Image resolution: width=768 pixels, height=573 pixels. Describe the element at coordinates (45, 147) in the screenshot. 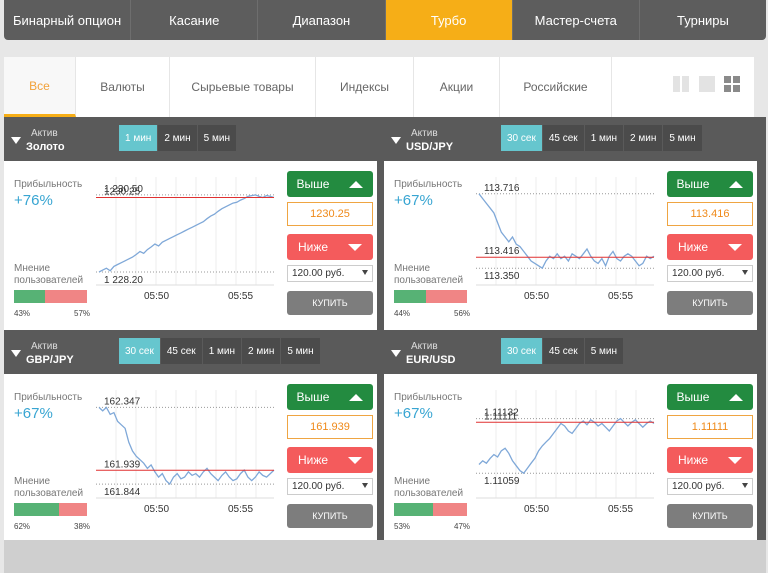

I see `asset-name: Золото` at that location.